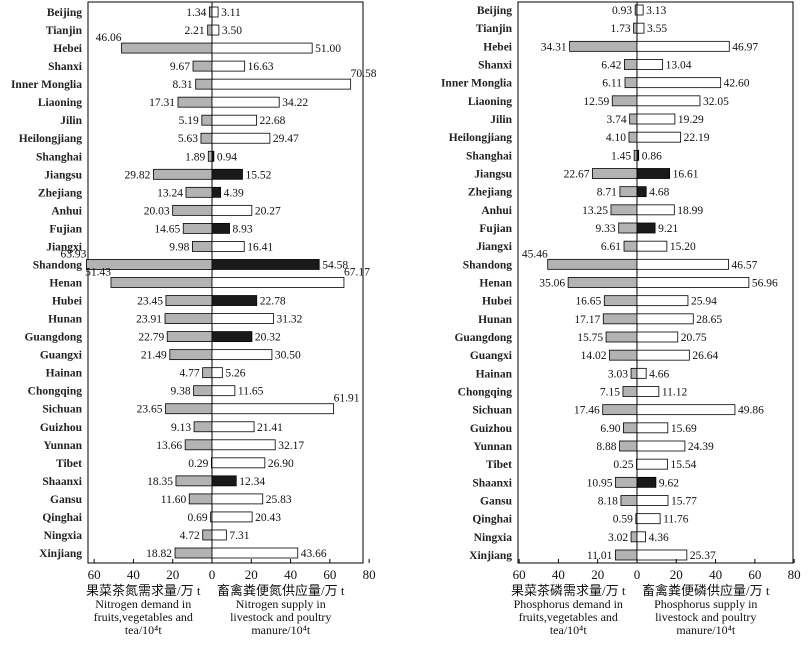  What do you see at coordinates (188, 139) in the screenshot?
I see `nitrogen-demand-value-heilongjiang: 5.63` at bounding box center [188, 139].